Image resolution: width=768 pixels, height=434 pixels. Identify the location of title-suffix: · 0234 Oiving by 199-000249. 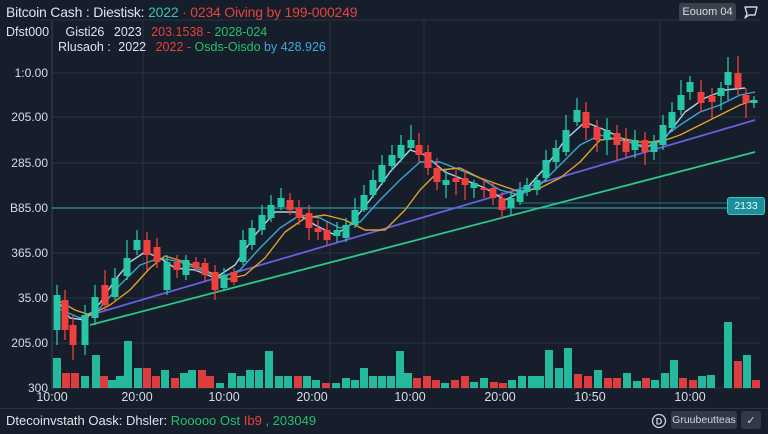
(270, 12).